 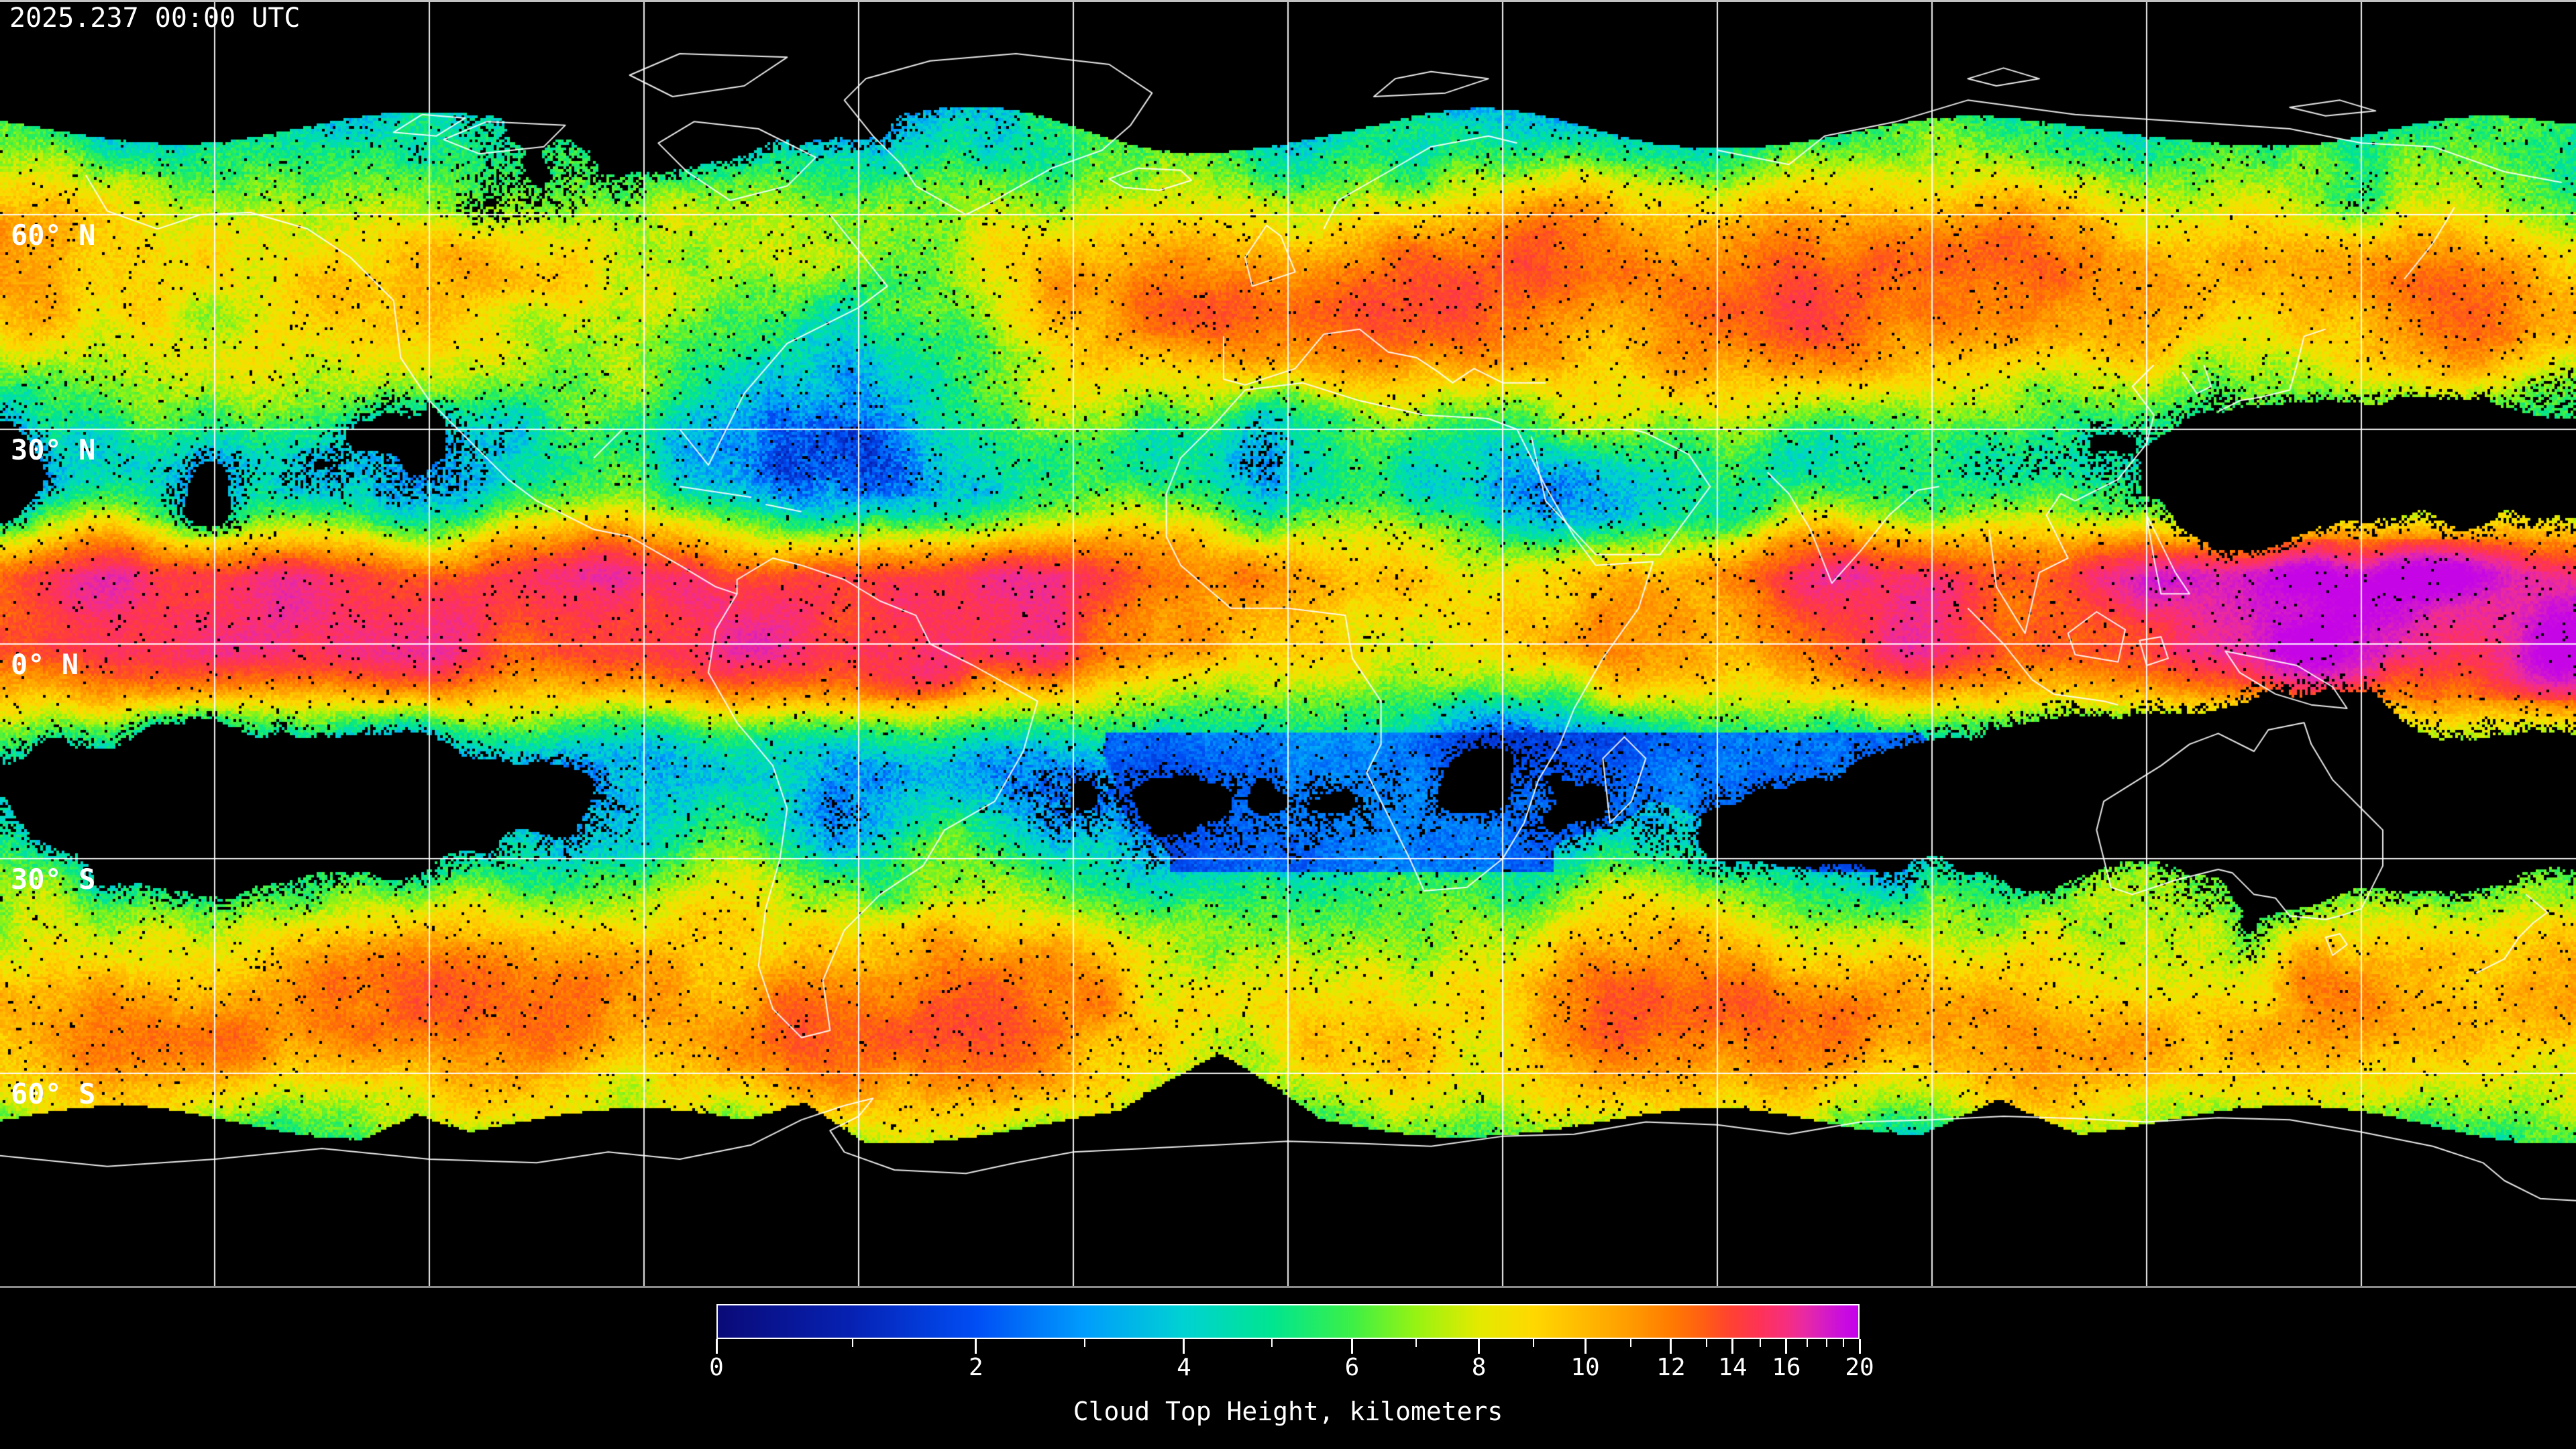 I want to click on colorbar-tick-label: 12, so click(x=1671, y=1367).